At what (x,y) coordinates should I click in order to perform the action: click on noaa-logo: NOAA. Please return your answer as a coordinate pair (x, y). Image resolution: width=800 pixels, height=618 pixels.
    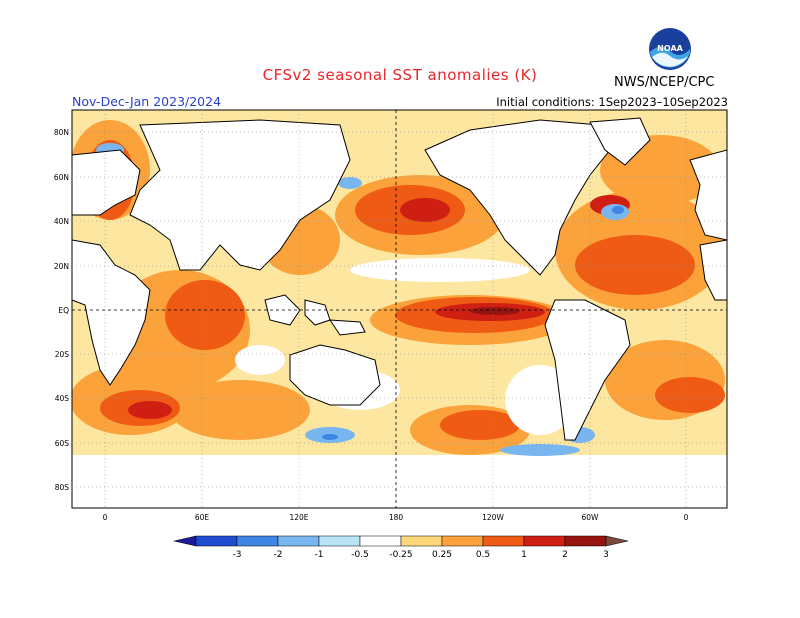
    Looking at the image, I should click on (670, 49).